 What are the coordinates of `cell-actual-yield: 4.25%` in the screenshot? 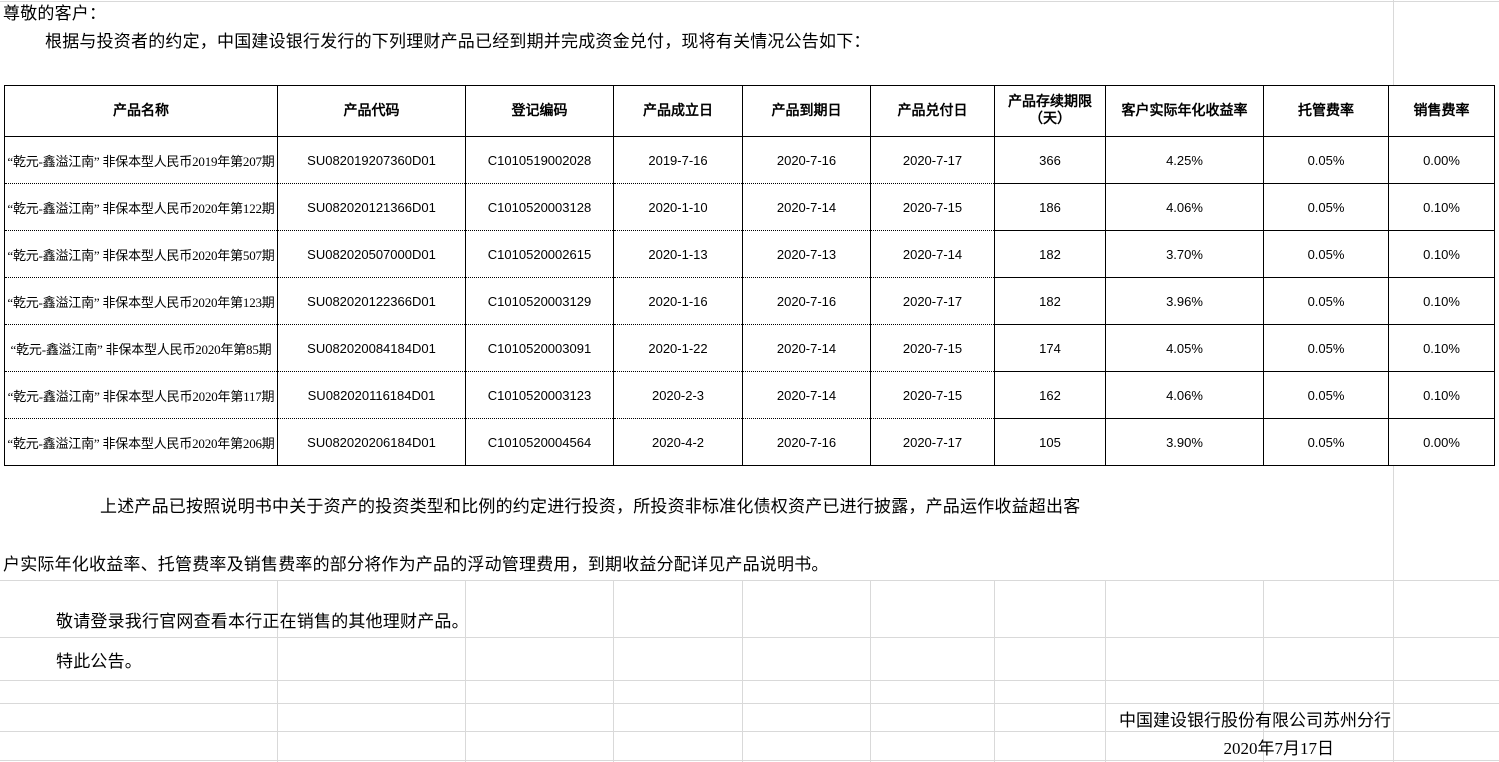 It's located at (1184, 160).